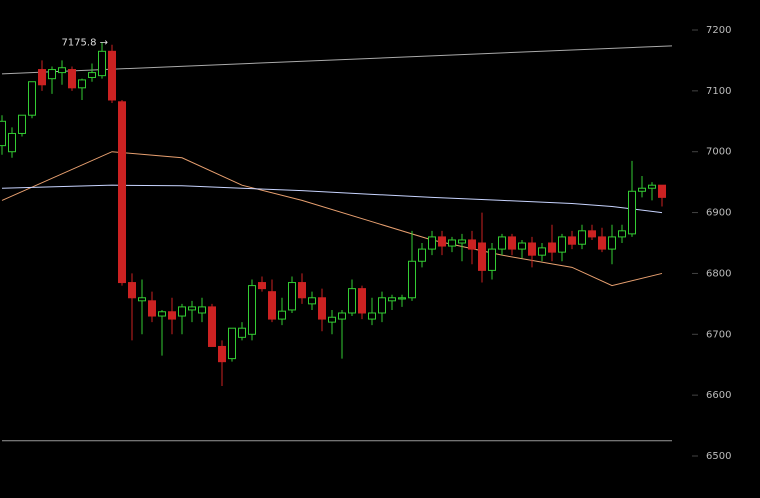  I want to click on y-tick-label: 7000, so click(718, 152).